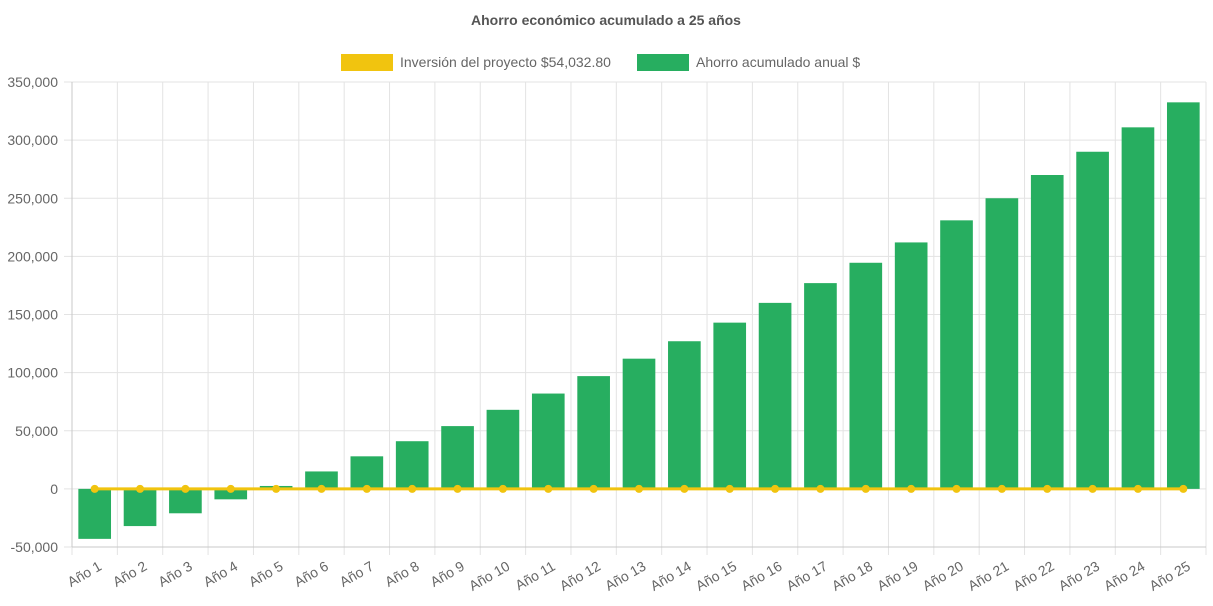  Describe the element at coordinates (1079, 576) in the screenshot. I see `x-tick-label: Año 23` at that location.